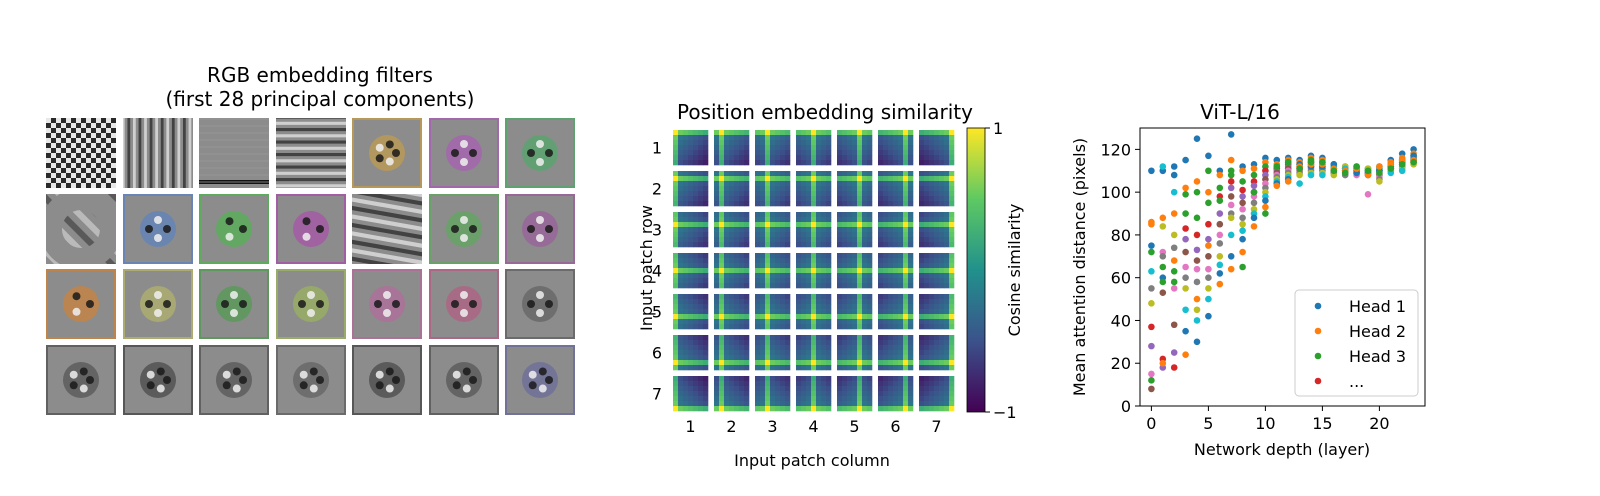  I want to click on scatter-axes-frame, so click(1282, 267).